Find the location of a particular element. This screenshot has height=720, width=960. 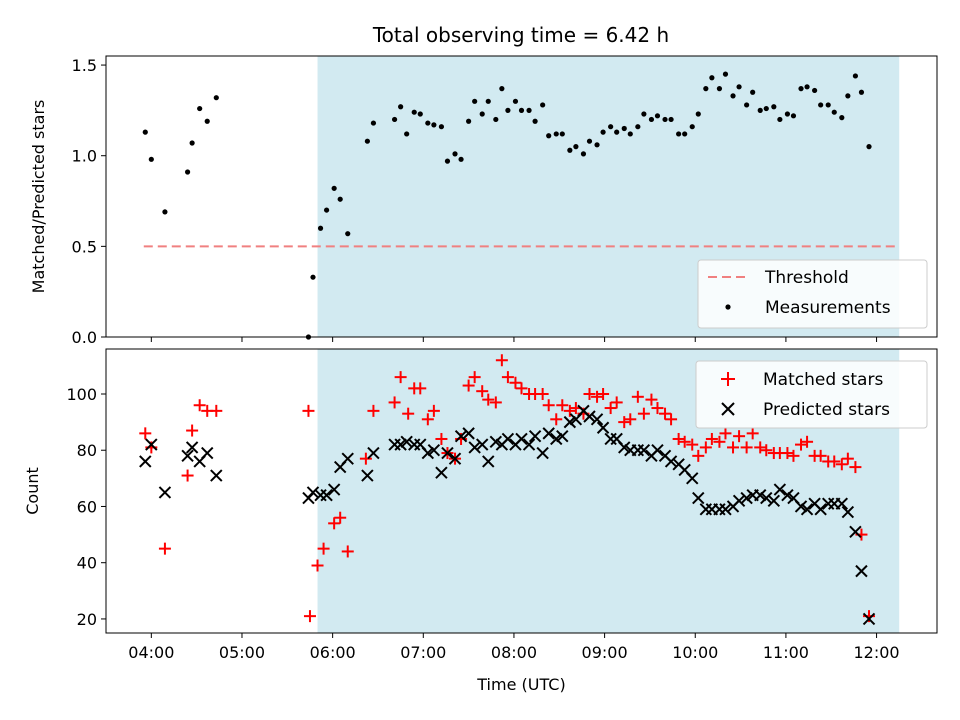

top-y-tick-label-1: 0.5 is located at coordinates (84, 246).